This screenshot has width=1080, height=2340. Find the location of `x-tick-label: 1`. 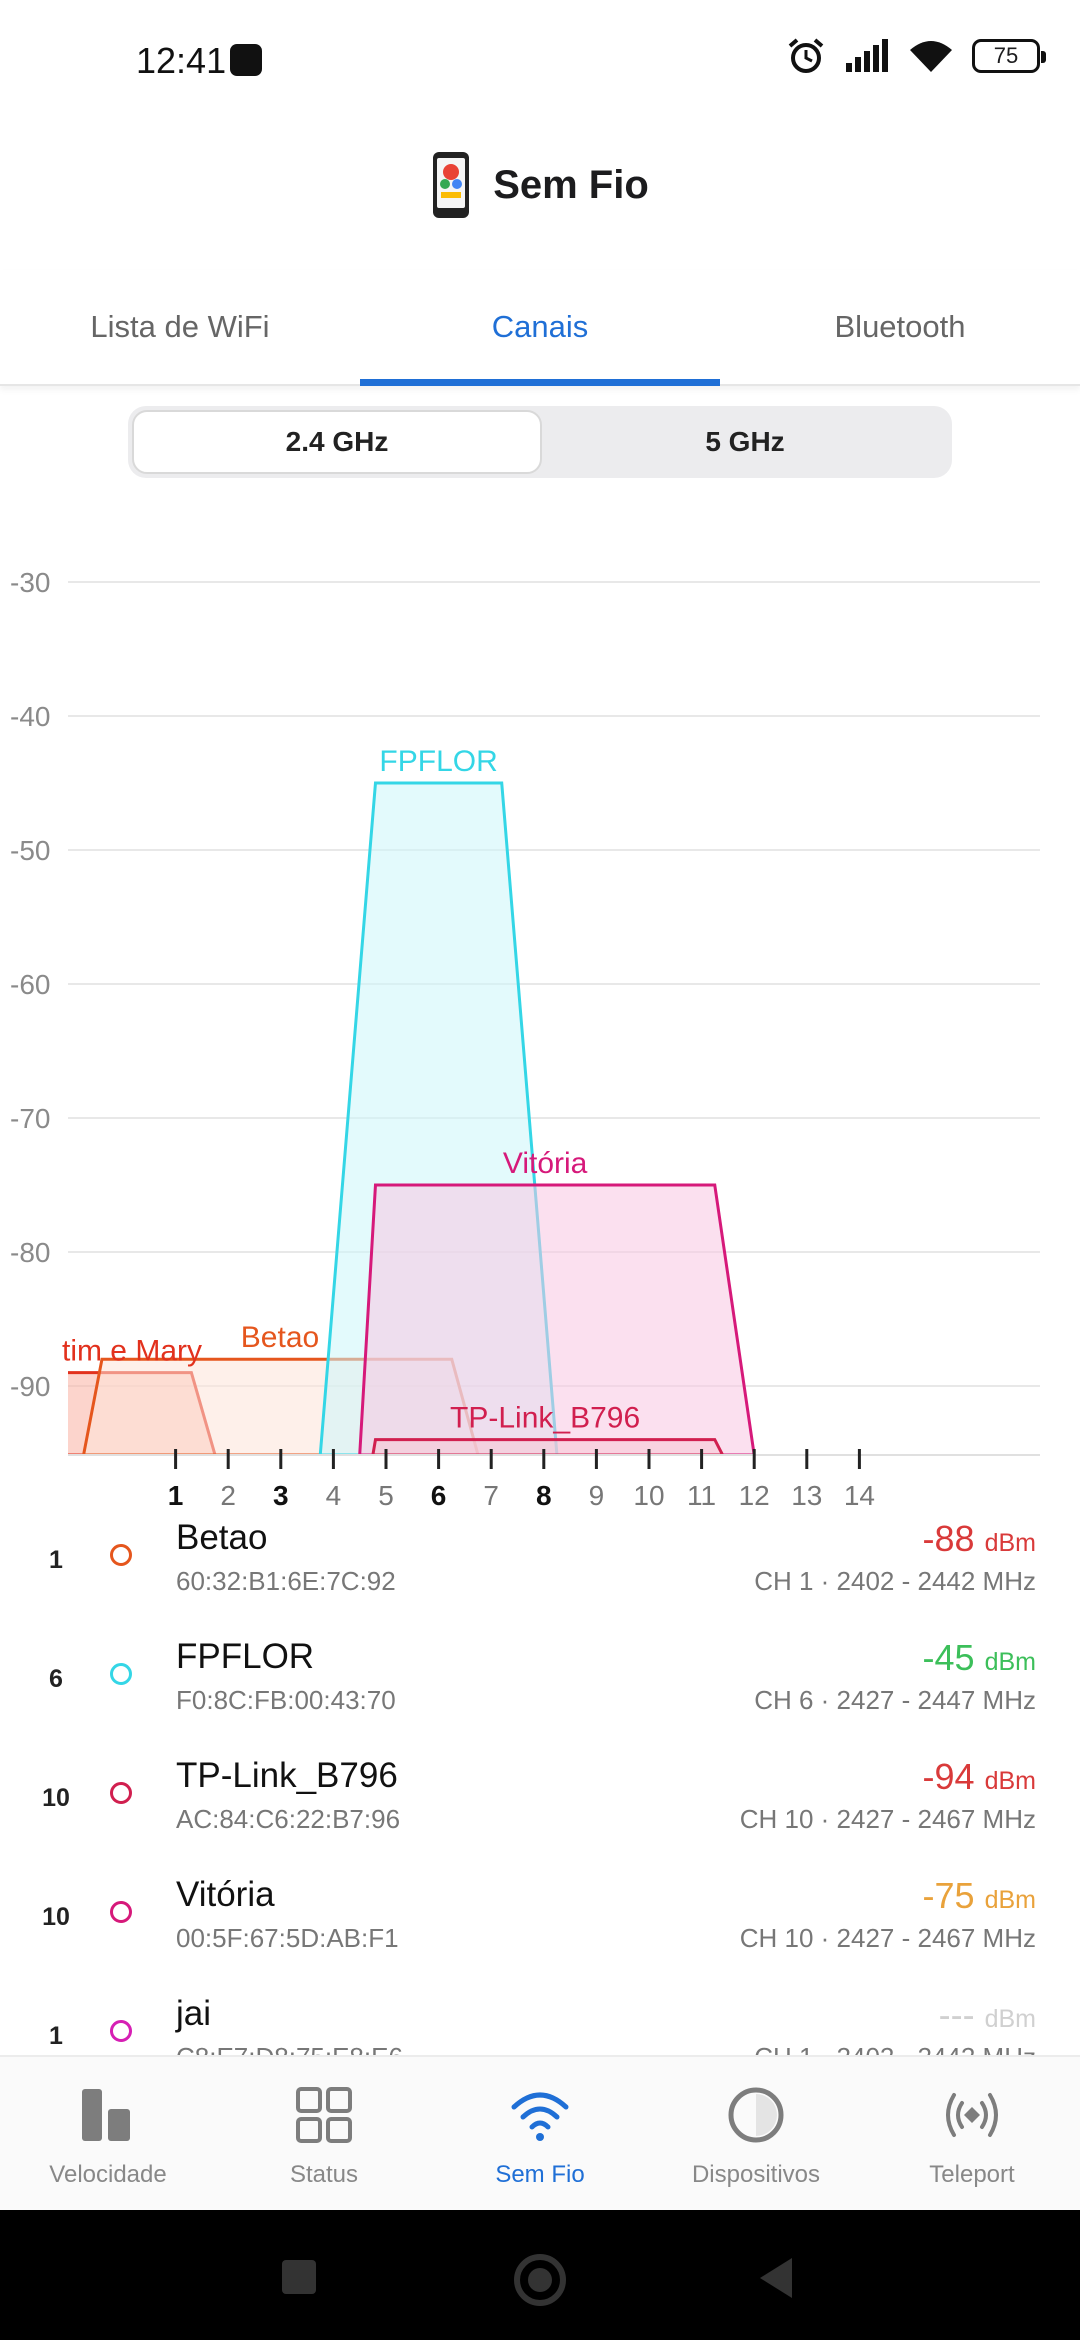

x-tick-label: 1 is located at coordinates (176, 1495).